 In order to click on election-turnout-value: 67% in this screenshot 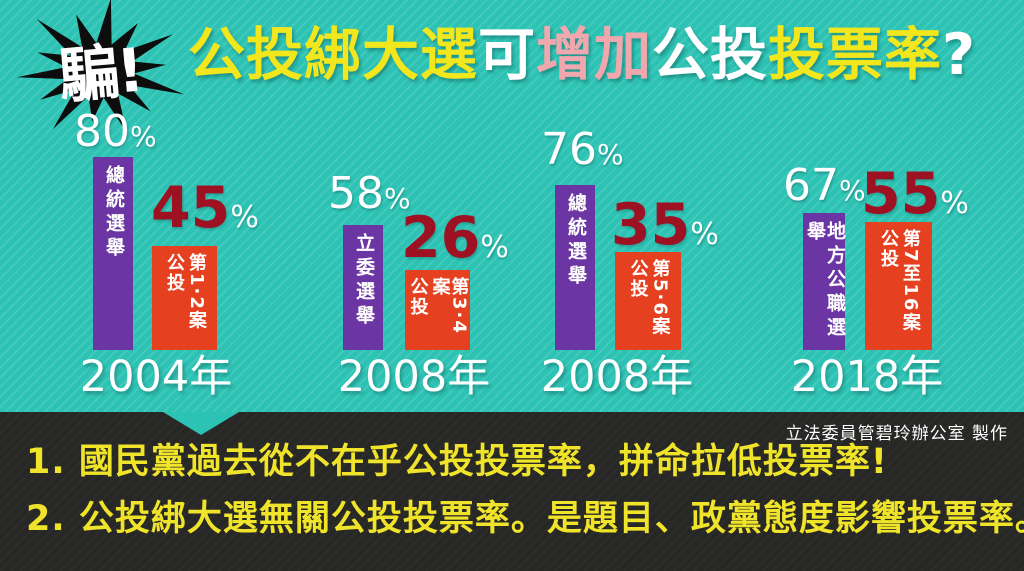, I will do `click(824, 185)`.